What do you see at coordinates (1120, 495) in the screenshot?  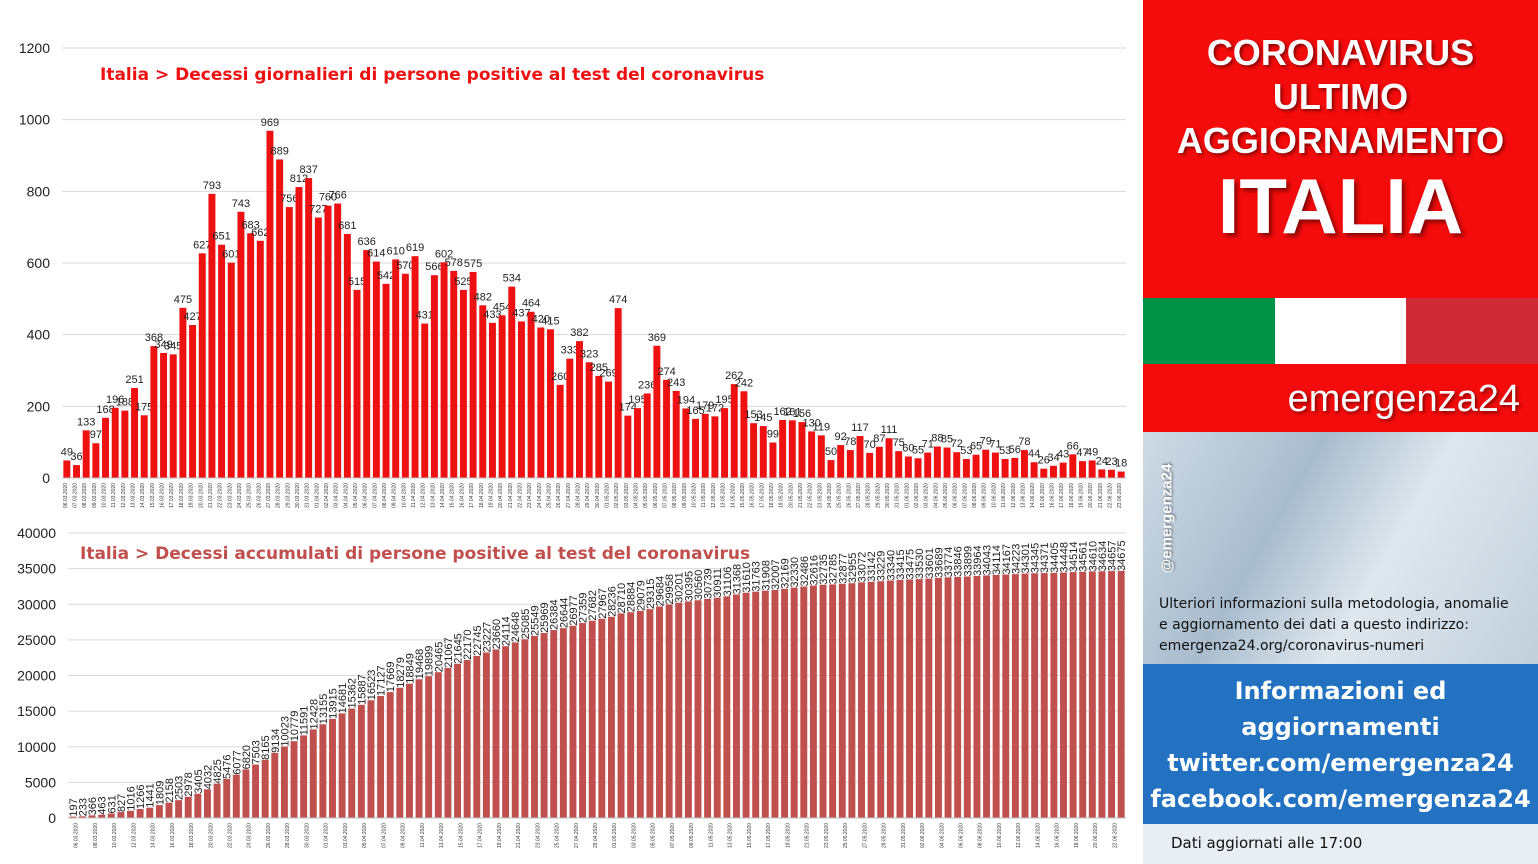 I see `x-tick-label: 23.06.2020` at bounding box center [1120, 495].